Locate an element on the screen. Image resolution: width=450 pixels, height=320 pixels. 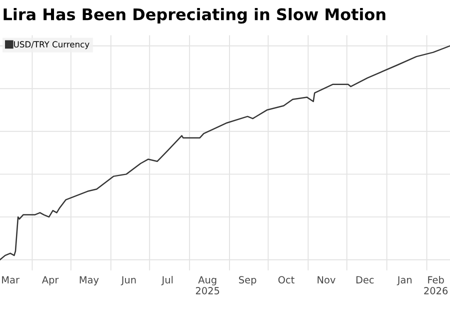
x-tick-label: Aug 2025 is located at coordinates (208, 285).